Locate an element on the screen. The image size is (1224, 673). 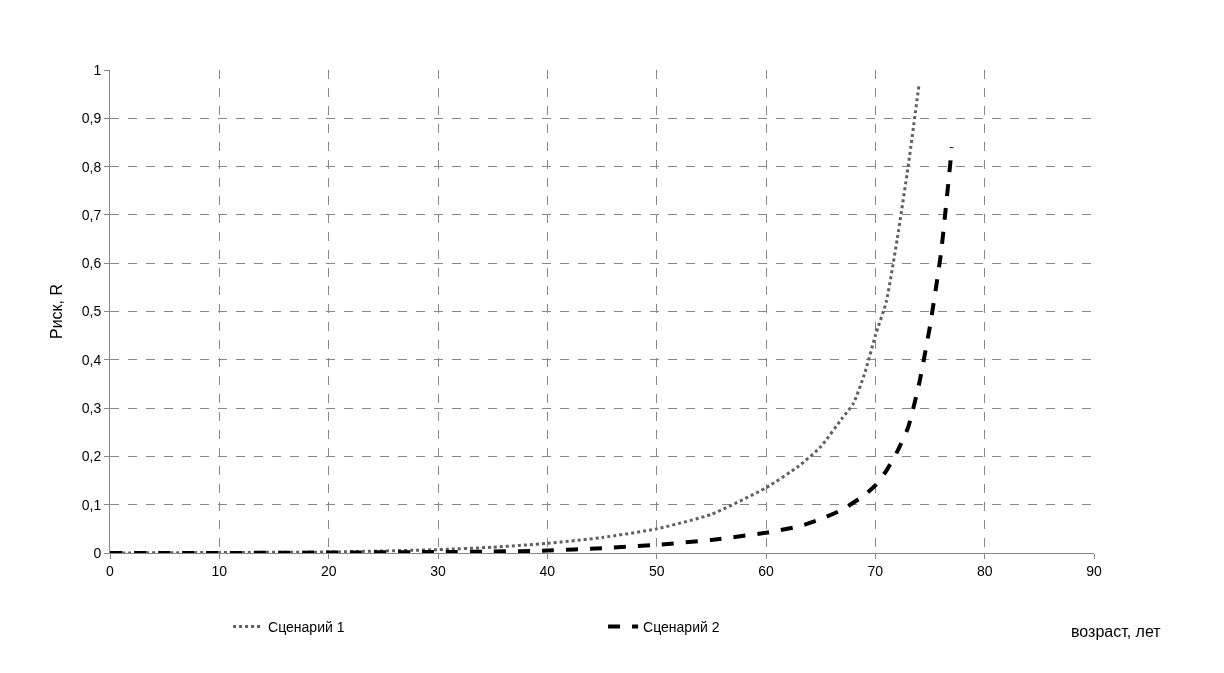
y-tick-label: 0,3 is located at coordinates (91, 408).